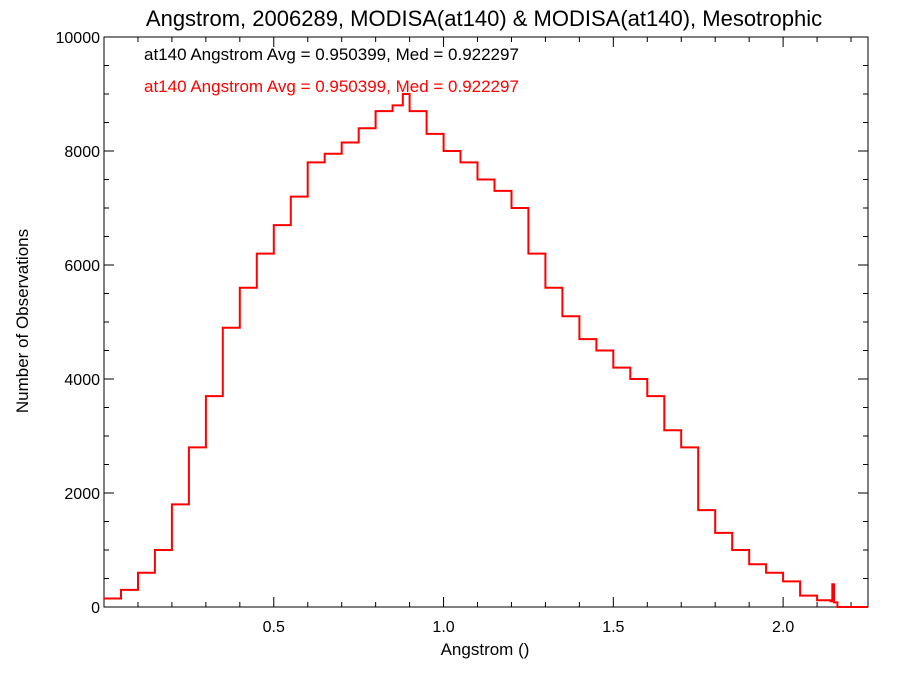 The height and width of the screenshot is (675, 900). Describe the element at coordinates (613, 627) in the screenshot. I see `x-tick-label: 1.5` at that location.